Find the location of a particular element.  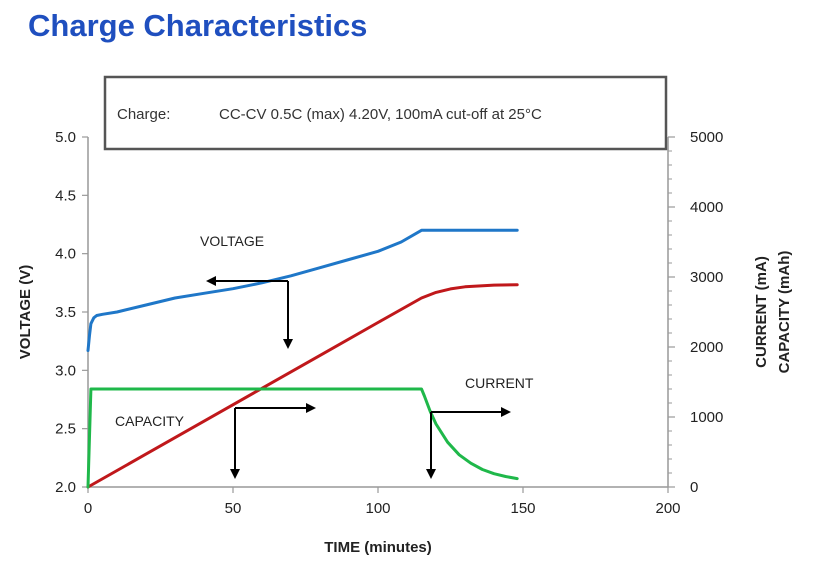

y-left-tick-label: 5.0 is located at coordinates (65, 137).